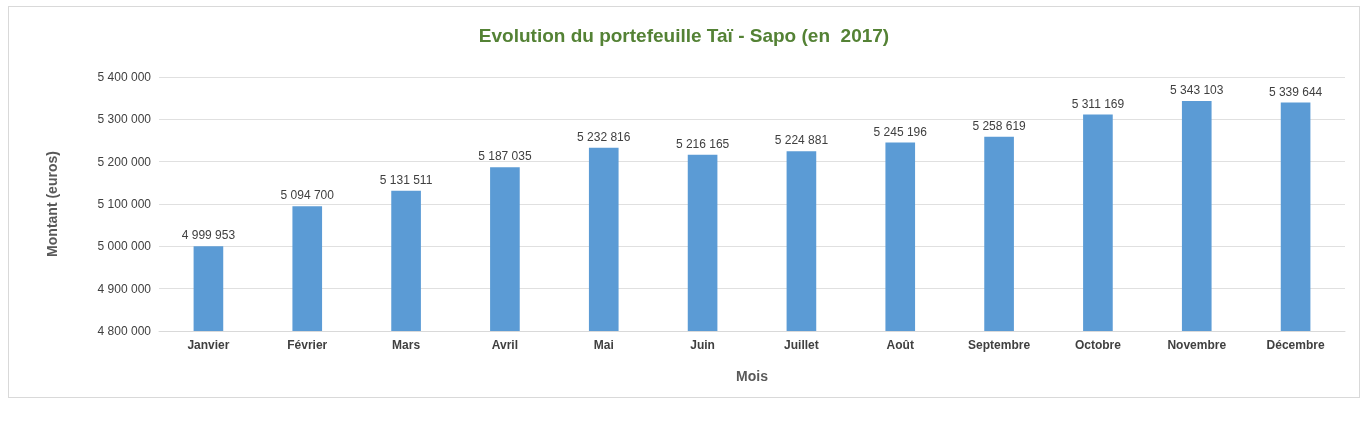 The image size is (1368, 426). Describe the element at coordinates (208, 235) in the screenshot. I see `data-label: 4 999 953` at that location.